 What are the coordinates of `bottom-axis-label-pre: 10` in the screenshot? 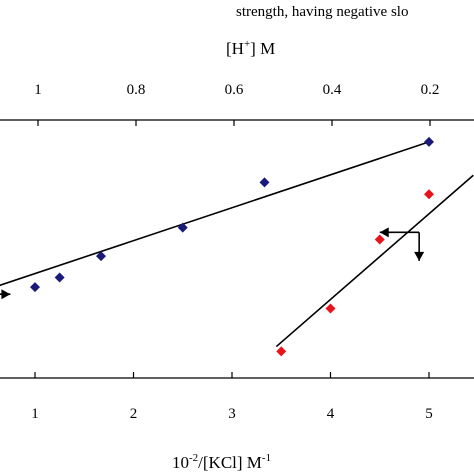 It's located at (180, 462).